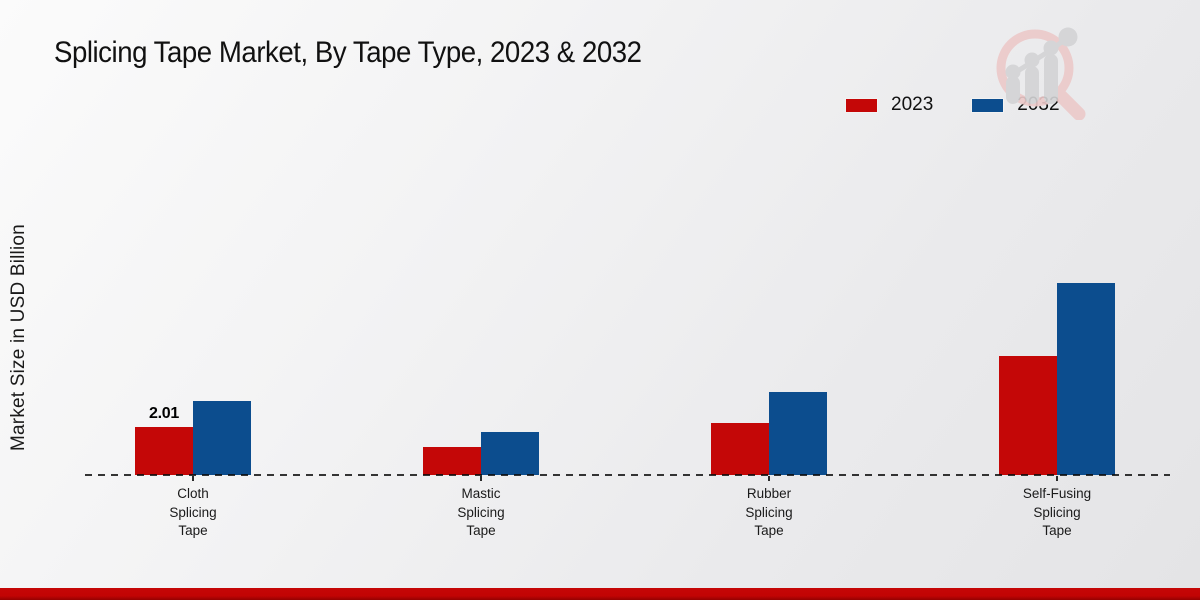 The width and height of the screenshot is (1200, 600). I want to click on category-label: Cloth Splicing Tape, so click(193, 512).